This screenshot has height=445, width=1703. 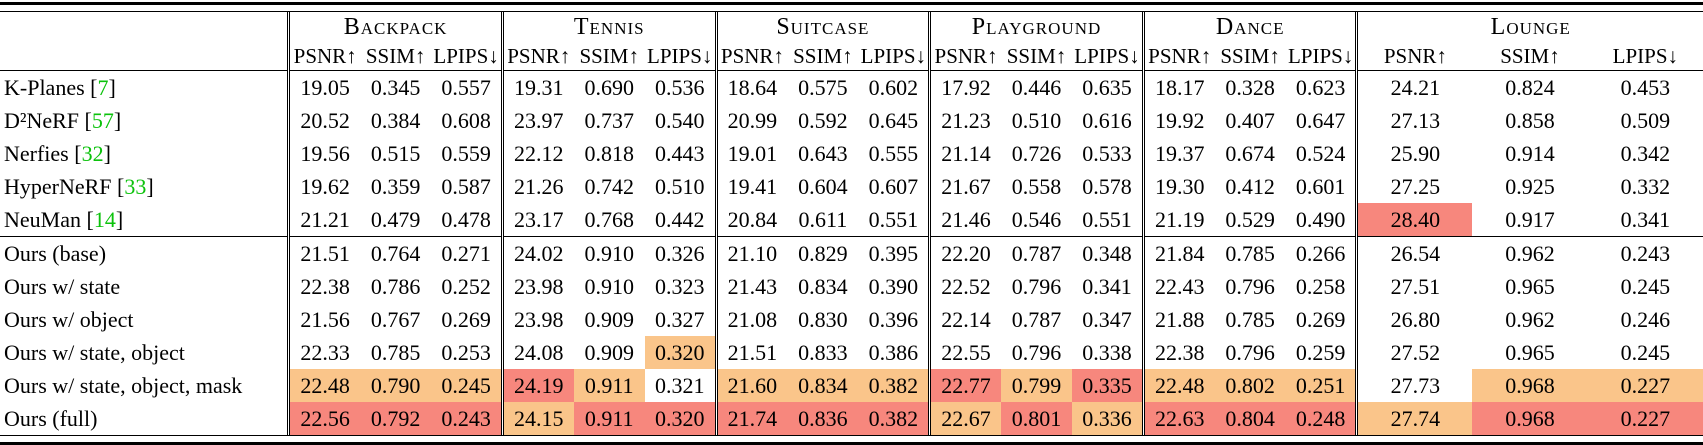 What do you see at coordinates (1530, 220) in the screenshot?
I see `metric-cell: 0.917` at bounding box center [1530, 220].